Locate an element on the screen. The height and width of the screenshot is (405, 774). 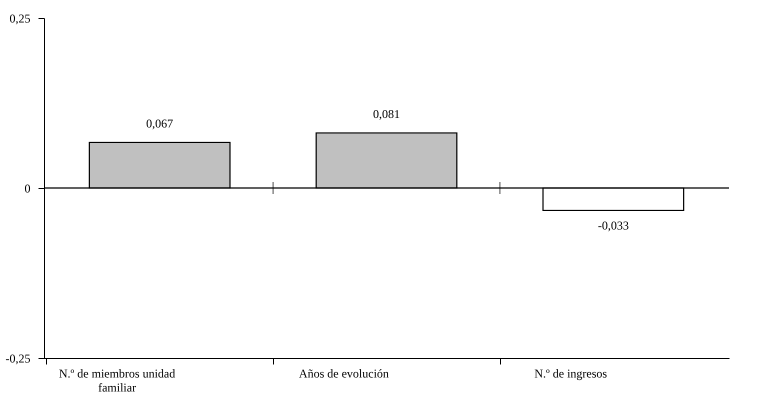
x-tick-label: N.º de ingresos is located at coordinates (571, 373).